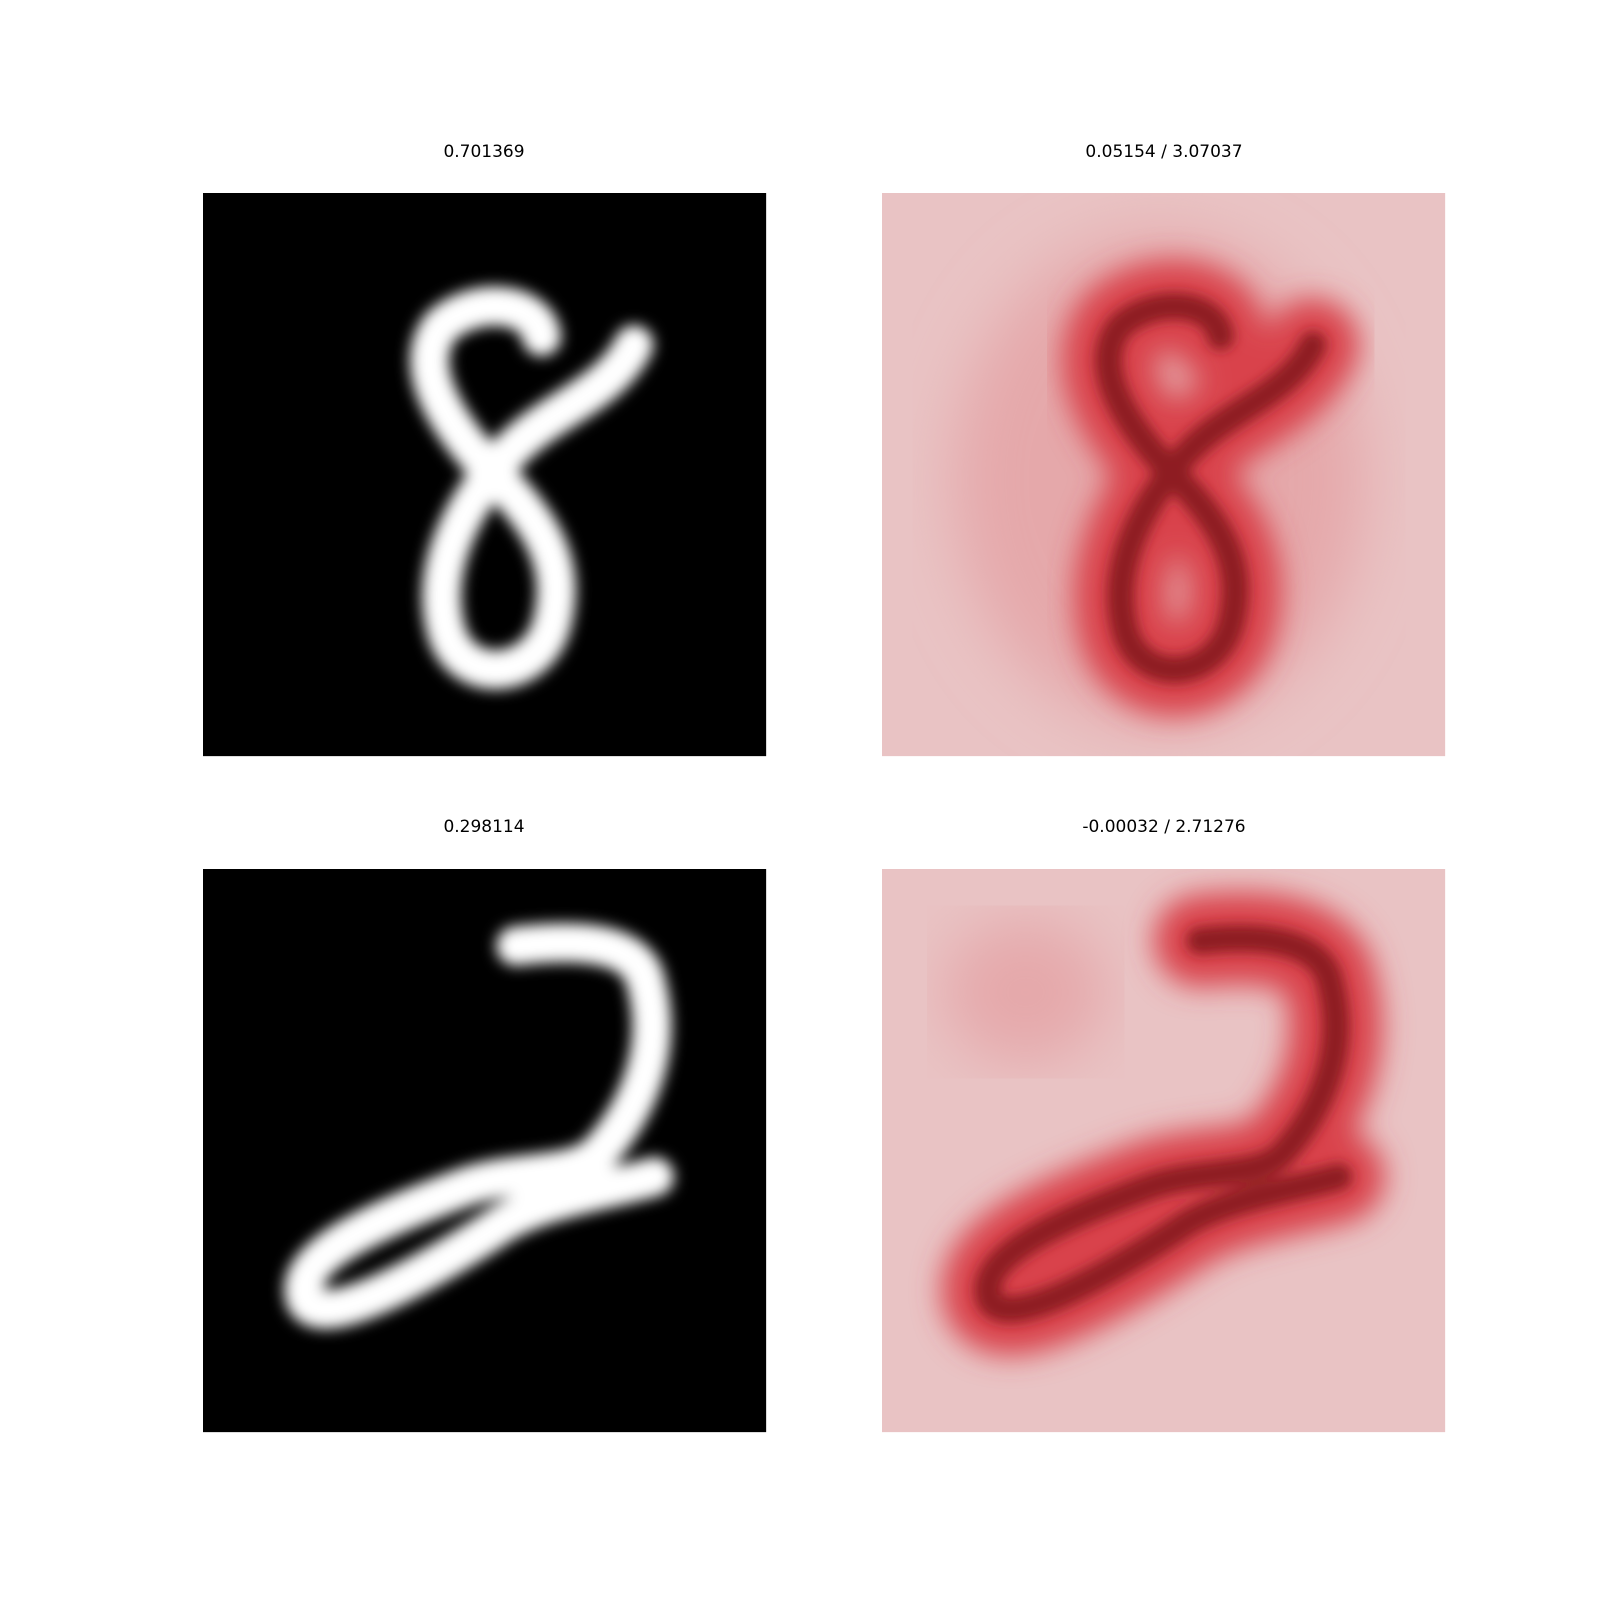 The width and height of the screenshot is (1600, 1600). I want to click on panel-title: -0.00032 / 2.71276, so click(1163, 827).